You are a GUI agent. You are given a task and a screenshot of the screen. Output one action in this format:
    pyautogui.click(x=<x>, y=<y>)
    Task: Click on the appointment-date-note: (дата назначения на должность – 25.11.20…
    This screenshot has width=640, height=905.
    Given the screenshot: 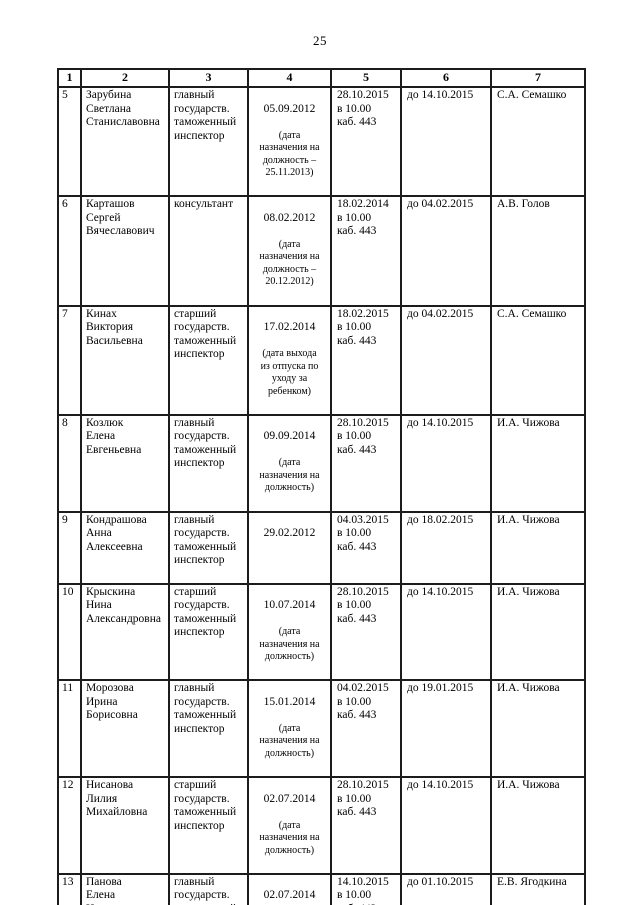 What is the action you would take?
    pyautogui.click(x=289, y=154)
    